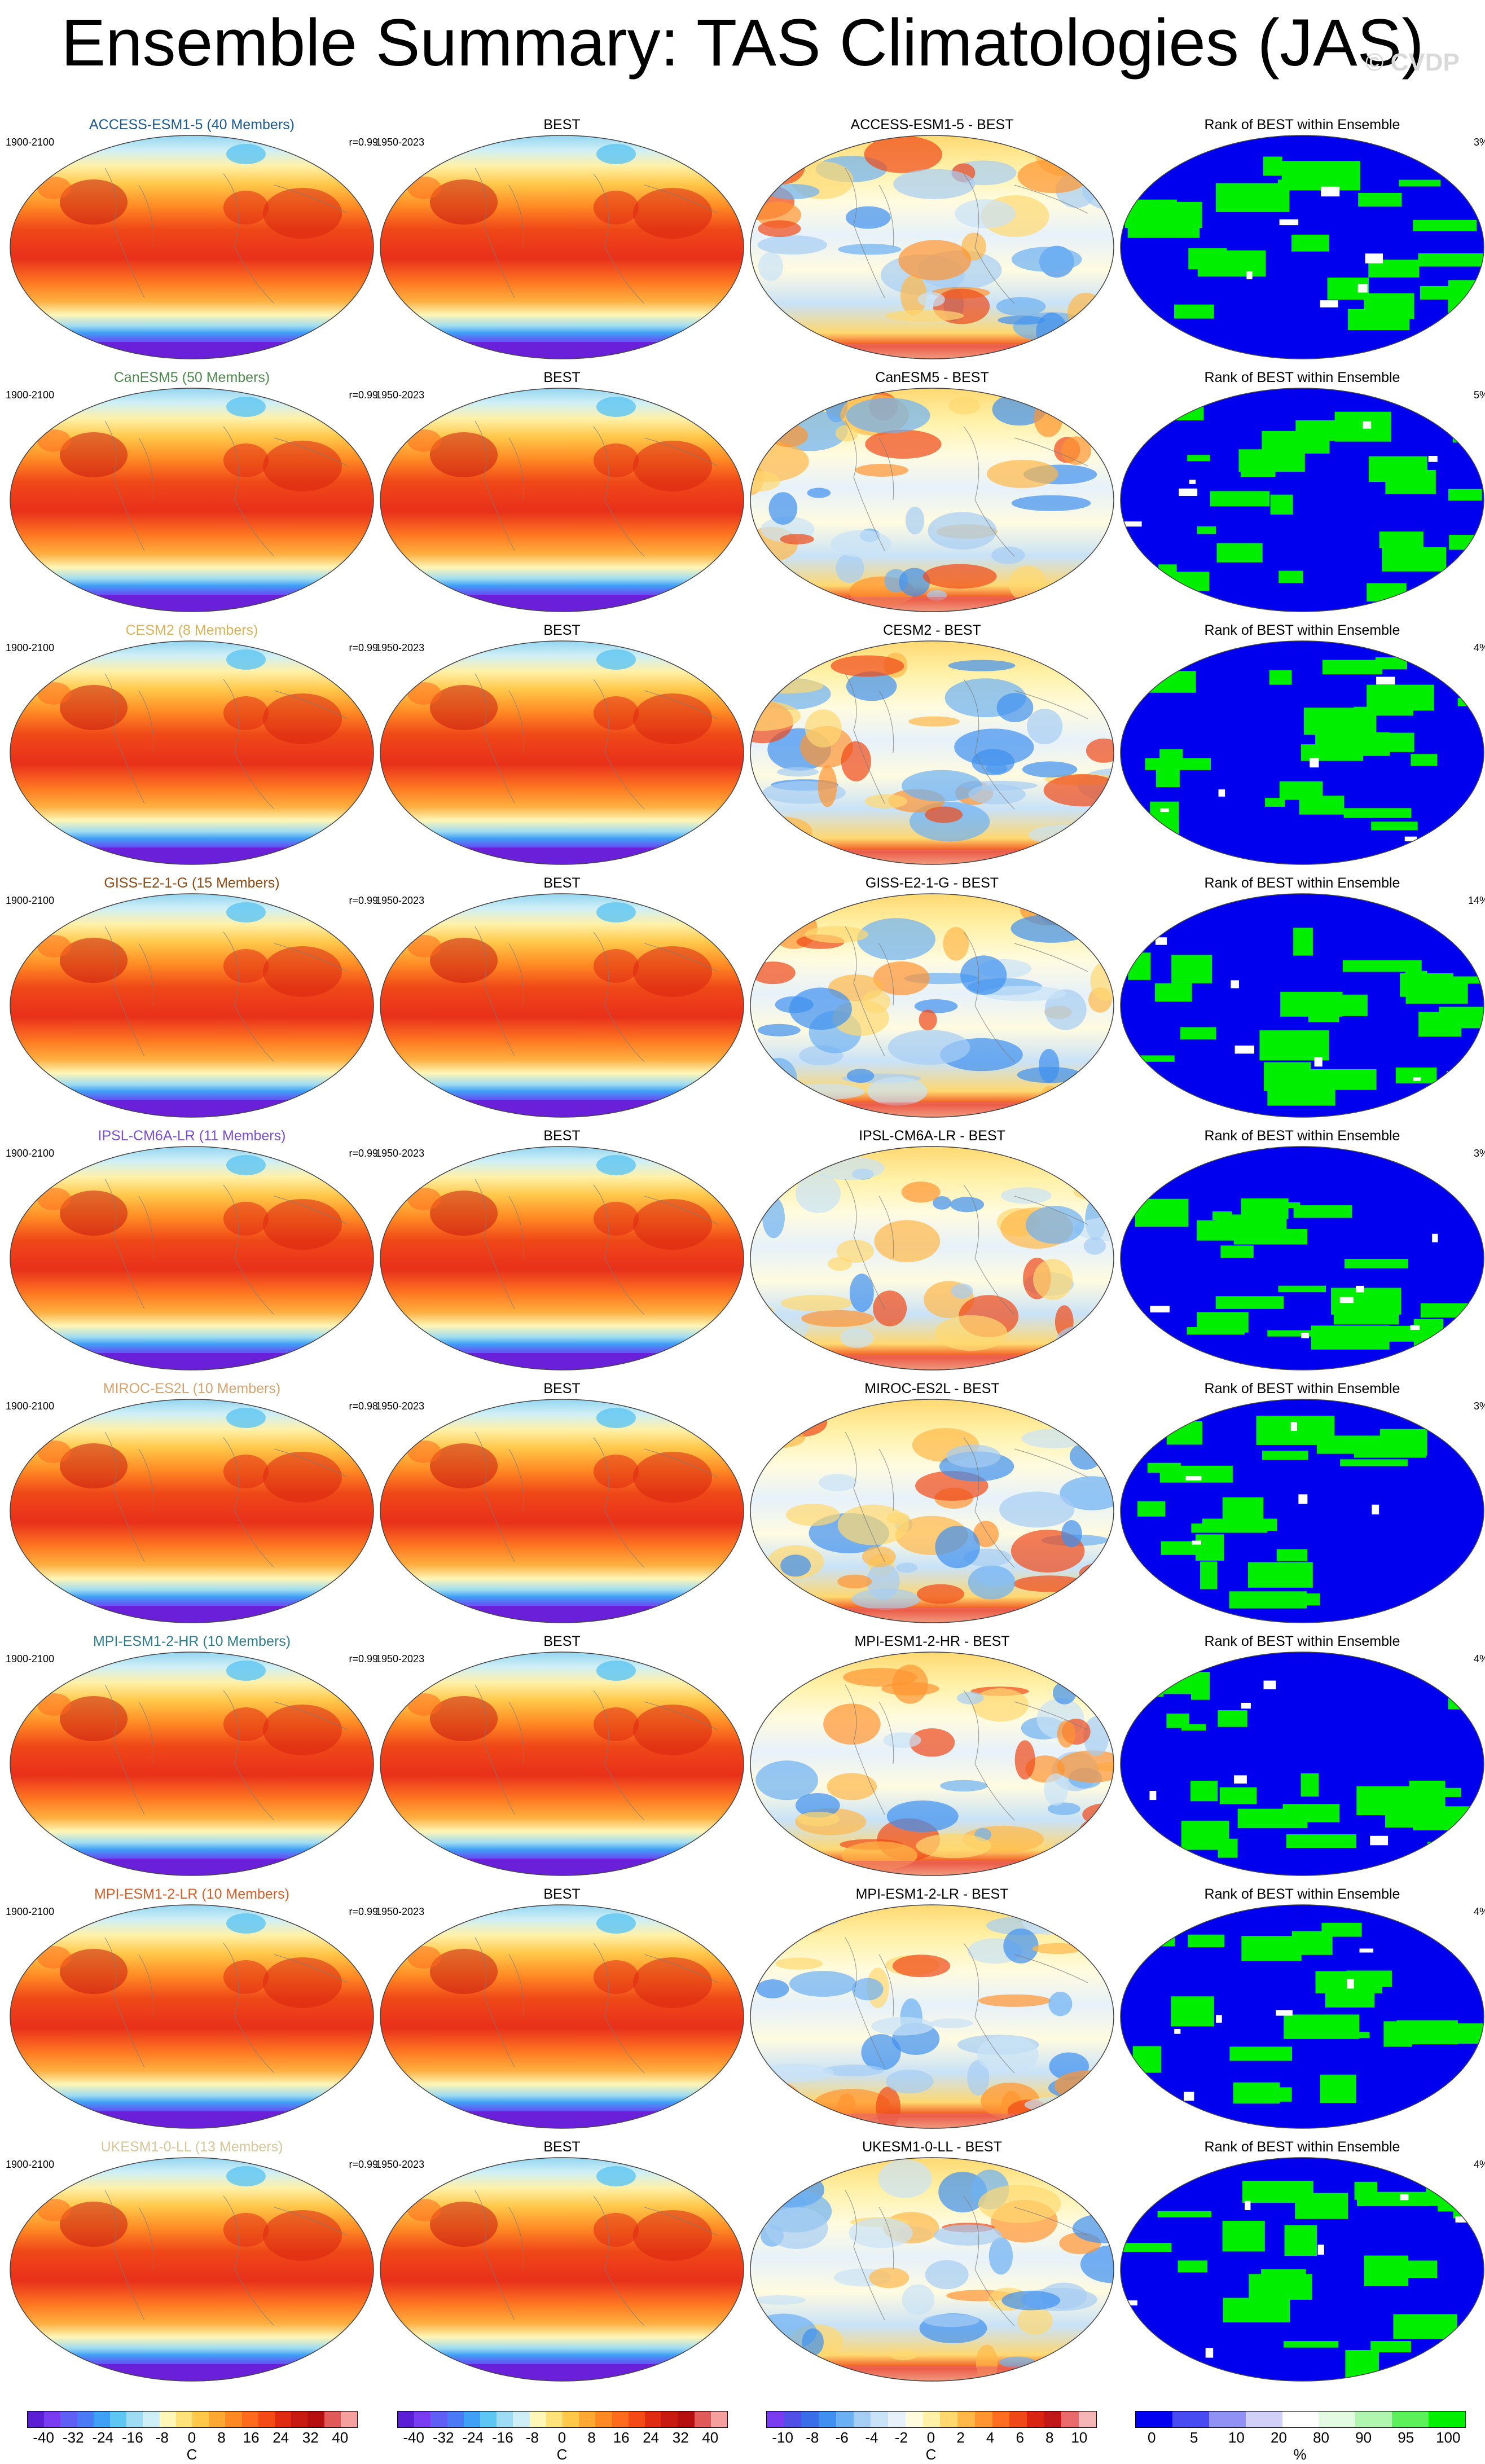  Describe the element at coordinates (591, 2437) in the screenshot. I see `colorbar-tick-label: 8` at that location.